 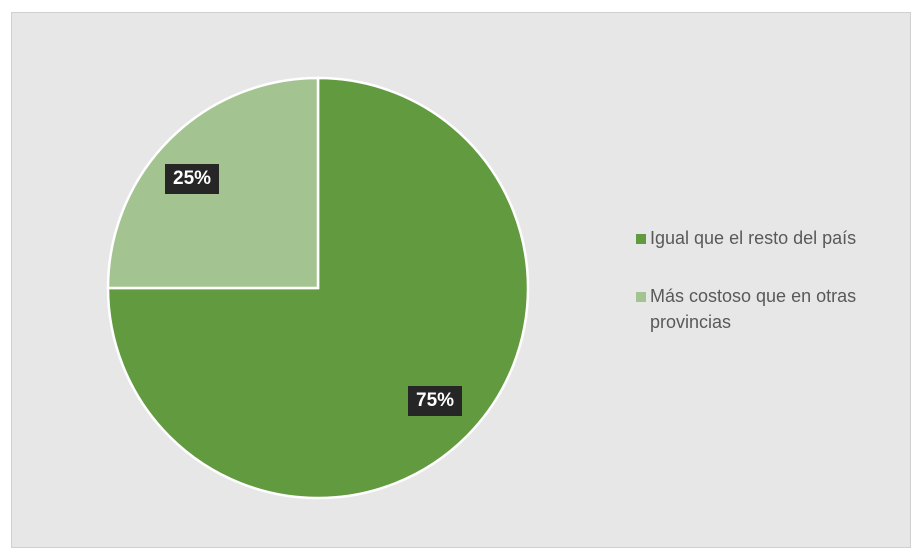 I want to click on legend-item-igual: Igual que el resto del país, so click(x=771, y=238).